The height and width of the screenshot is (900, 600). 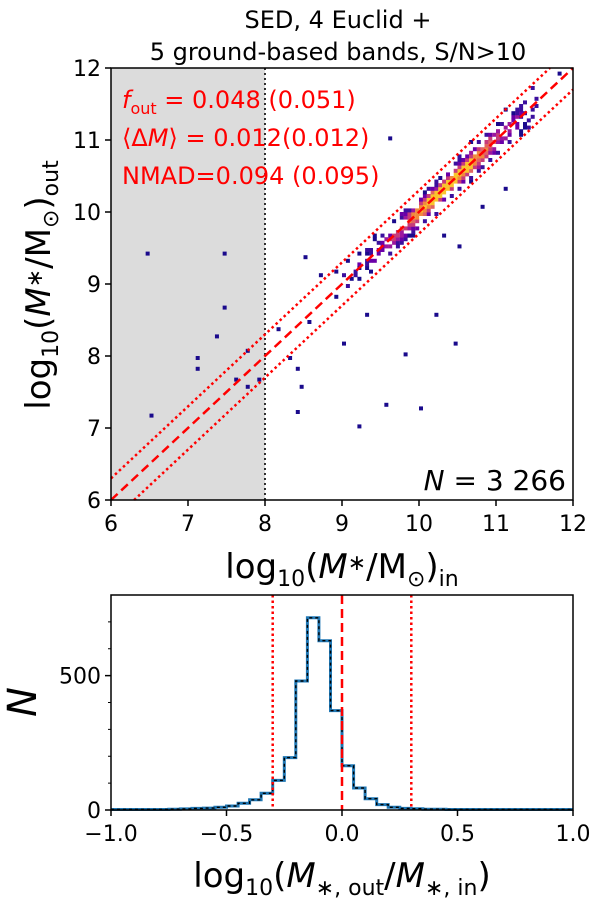 What do you see at coordinates (188, 524) in the screenshot?
I see `x-tick-label: 7` at bounding box center [188, 524].